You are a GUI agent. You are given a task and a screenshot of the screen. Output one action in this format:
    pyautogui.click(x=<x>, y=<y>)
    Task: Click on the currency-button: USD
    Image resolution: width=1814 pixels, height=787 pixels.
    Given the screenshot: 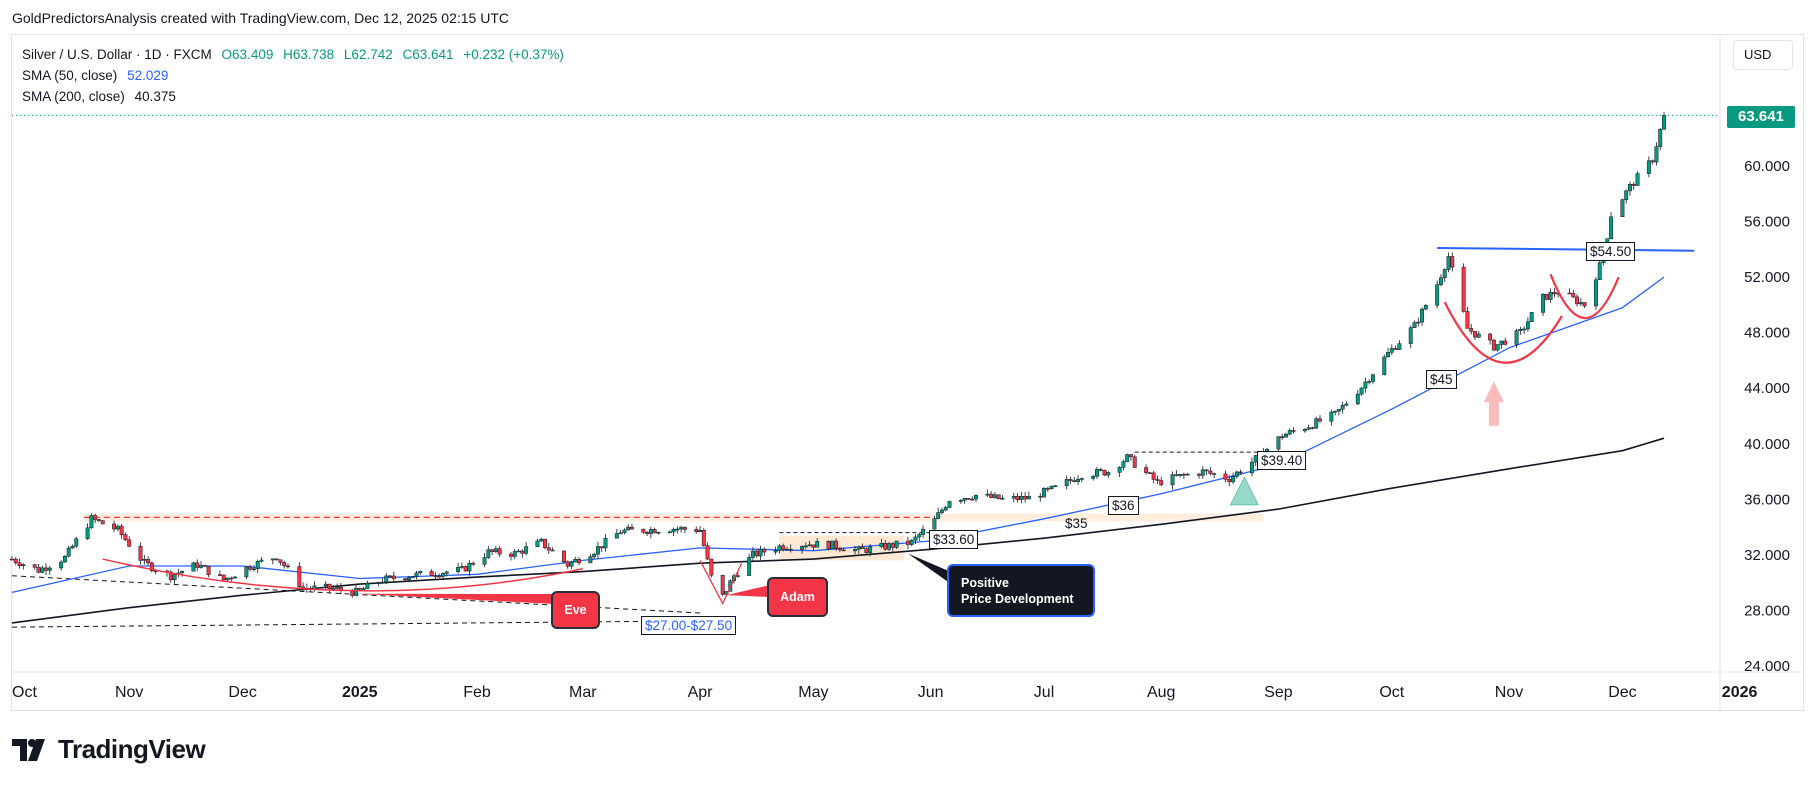 What is the action you would take?
    pyautogui.click(x=1763, y=55)
    